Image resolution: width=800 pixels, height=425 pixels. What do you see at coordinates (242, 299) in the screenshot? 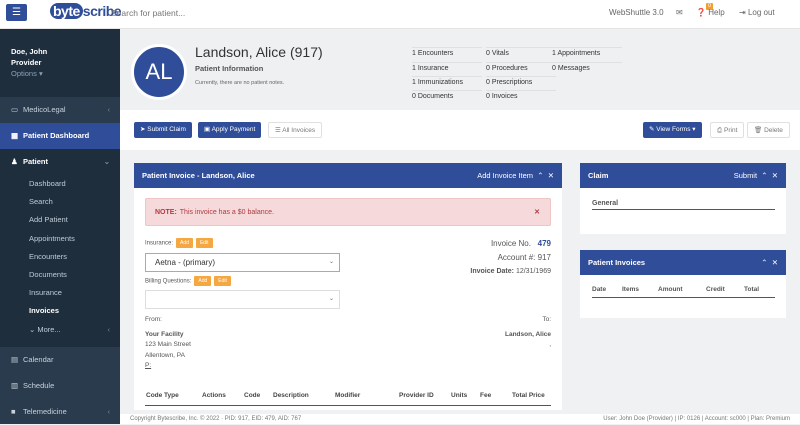
I see `billing-questions-select: ⌄` at bounding box center [242, 299].